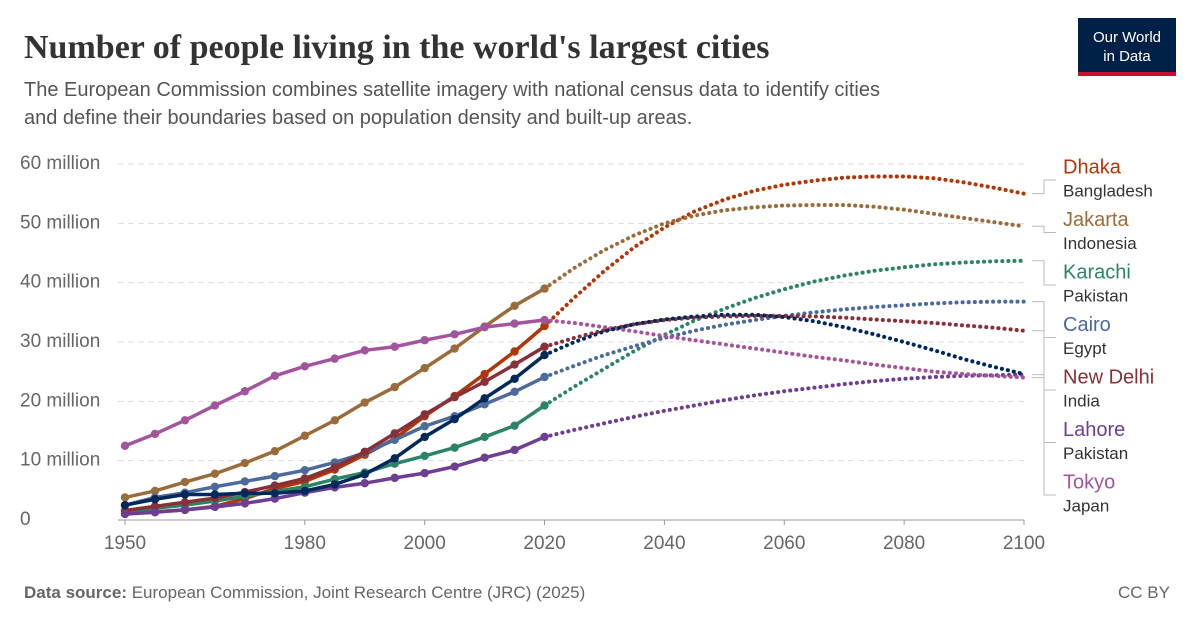 The width and height of the screenshot is (1200, 627). I want to click on x-tick-label: 2000, so click(425, 543).